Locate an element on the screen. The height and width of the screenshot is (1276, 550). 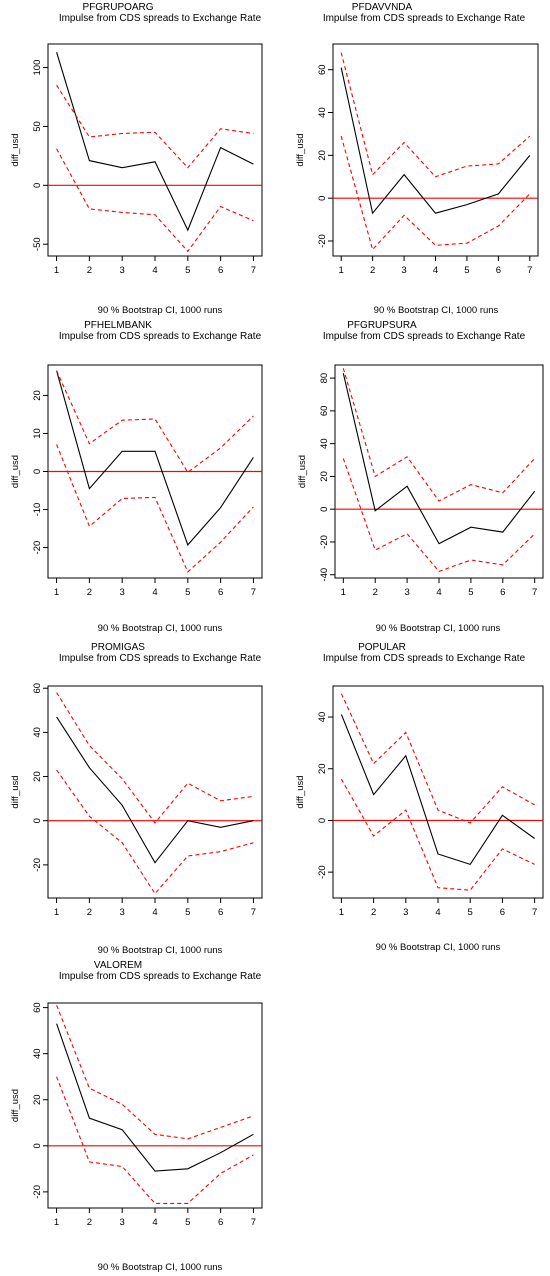
y-tick-label: -50 is located at coordinates (37, 244).